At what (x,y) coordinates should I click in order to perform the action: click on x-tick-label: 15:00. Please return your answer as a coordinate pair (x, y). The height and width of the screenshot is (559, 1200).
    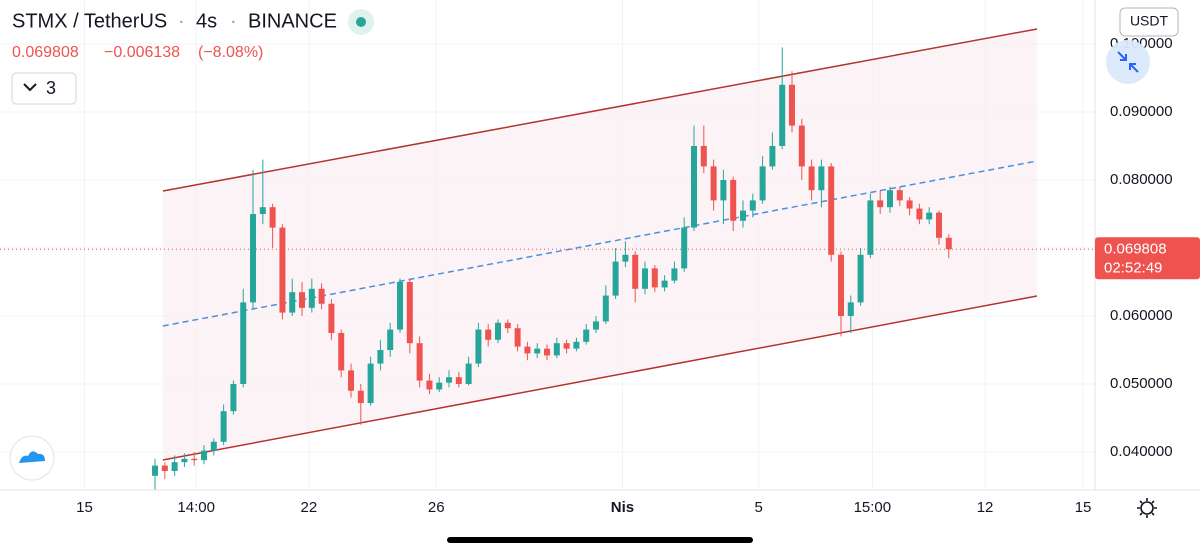
    Looking at the image, I should click on (873, 507).